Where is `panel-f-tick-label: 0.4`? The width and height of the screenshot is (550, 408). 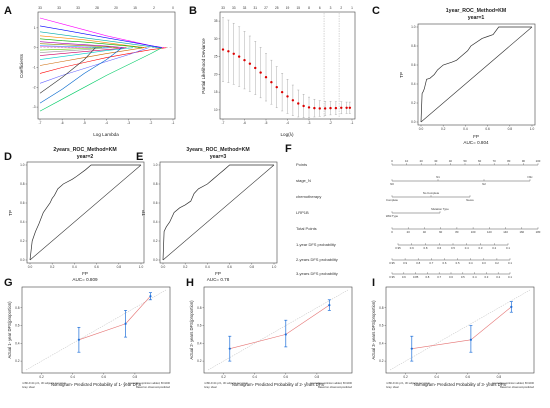
panel-f-tick-label: 0.4 is located at coordinates (475, 277).